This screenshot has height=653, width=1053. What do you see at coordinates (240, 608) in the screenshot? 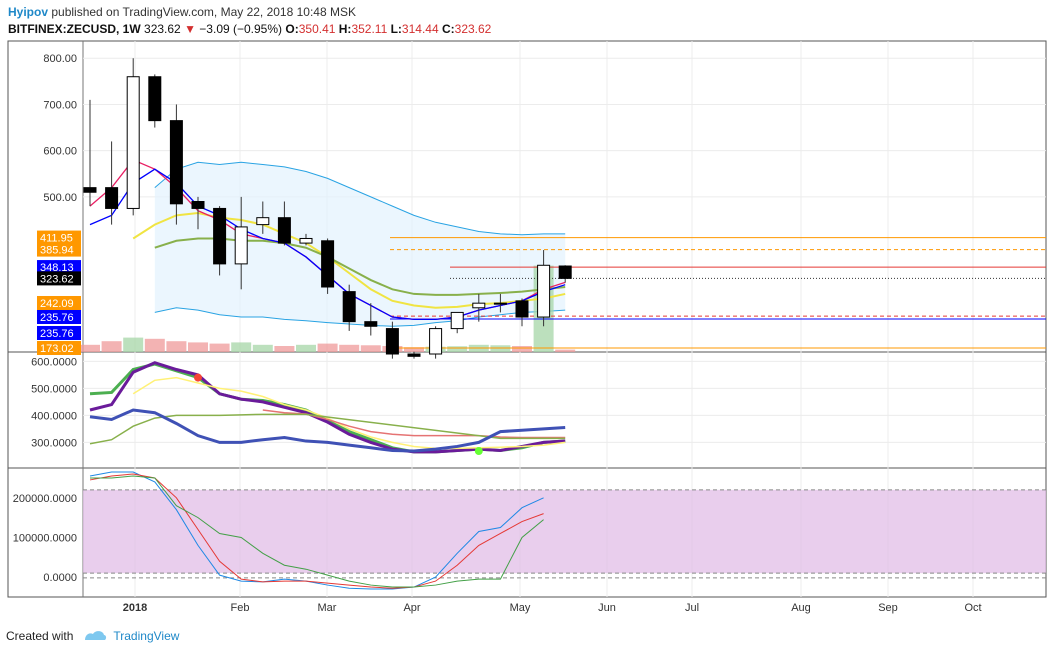
I see `x-tick-label: Feb` at bounding box center [240, 608].